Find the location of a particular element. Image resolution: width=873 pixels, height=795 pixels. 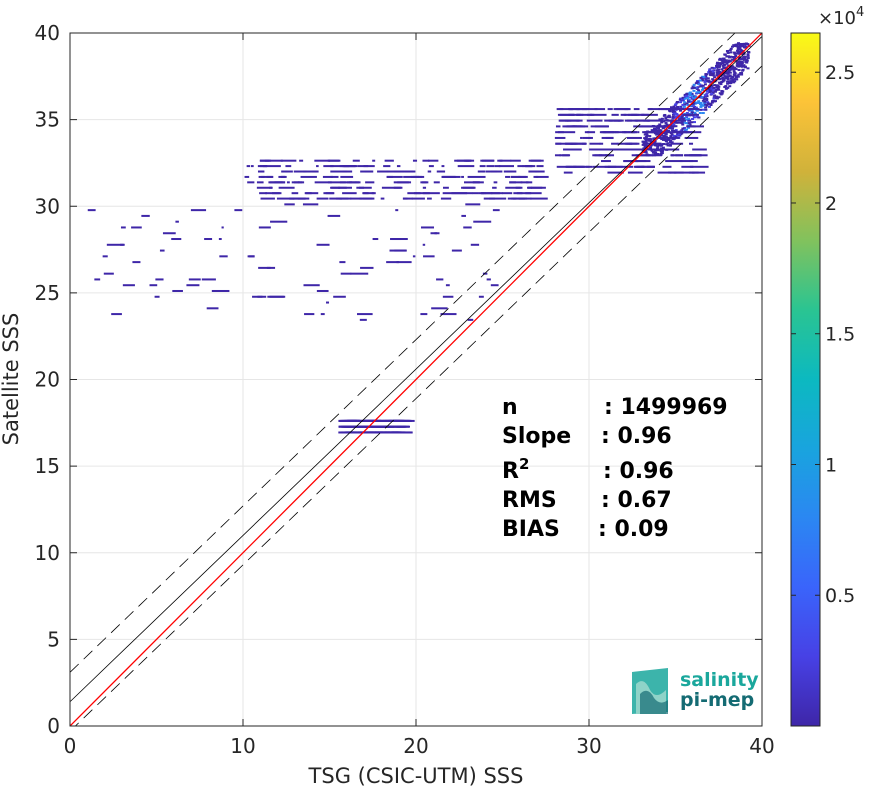

colorbar-tick-label: 2 is located at coordinates (831, 204).